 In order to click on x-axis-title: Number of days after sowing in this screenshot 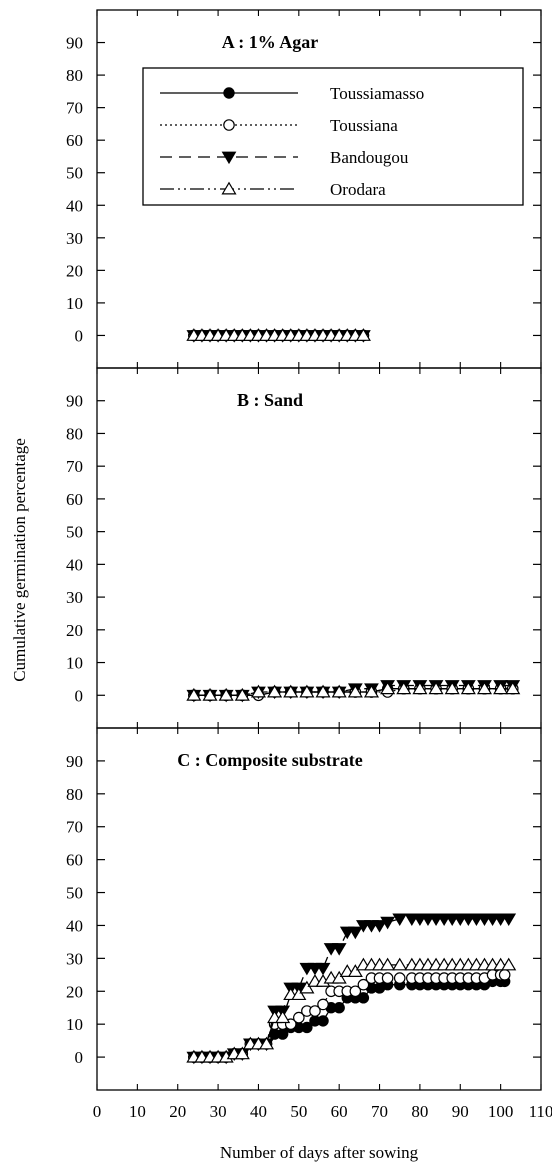, I will do `click(319, 1152)`.